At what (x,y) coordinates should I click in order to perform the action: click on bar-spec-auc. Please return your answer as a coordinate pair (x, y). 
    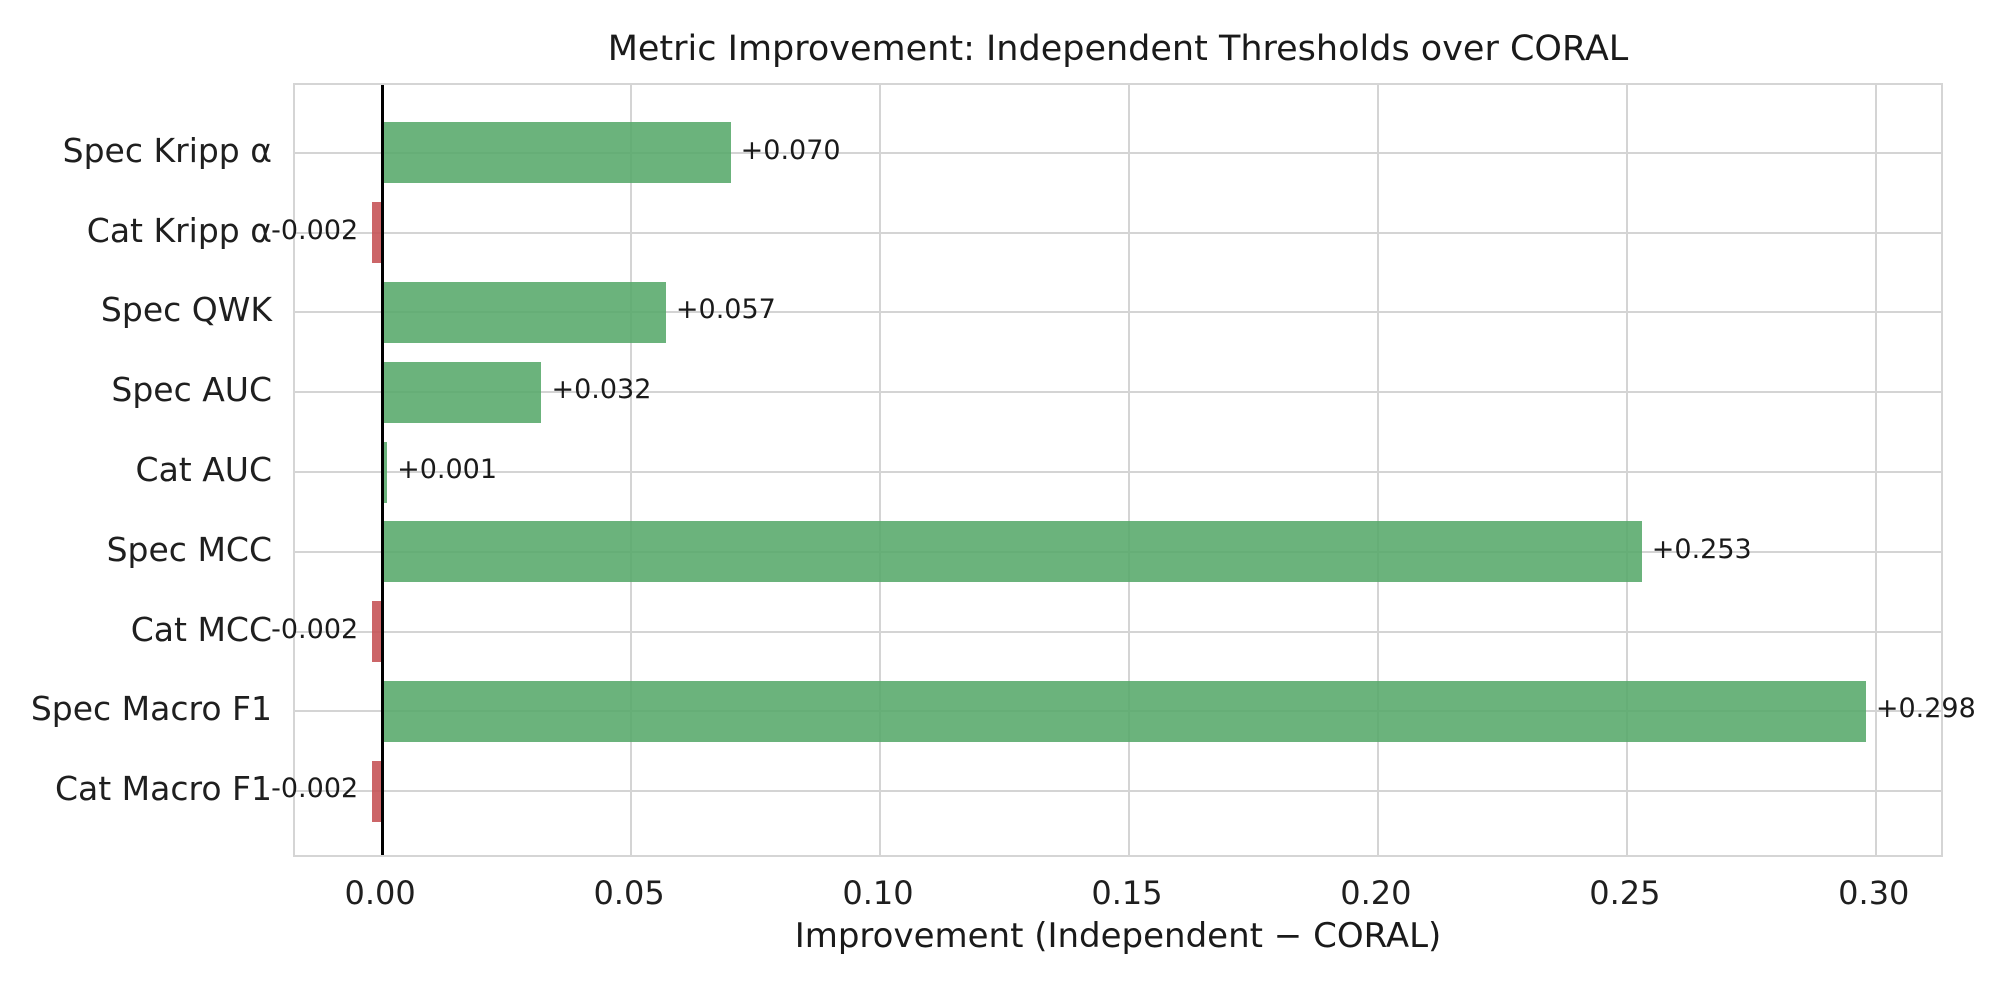
    Looking at the image, I should click on (462, 392).